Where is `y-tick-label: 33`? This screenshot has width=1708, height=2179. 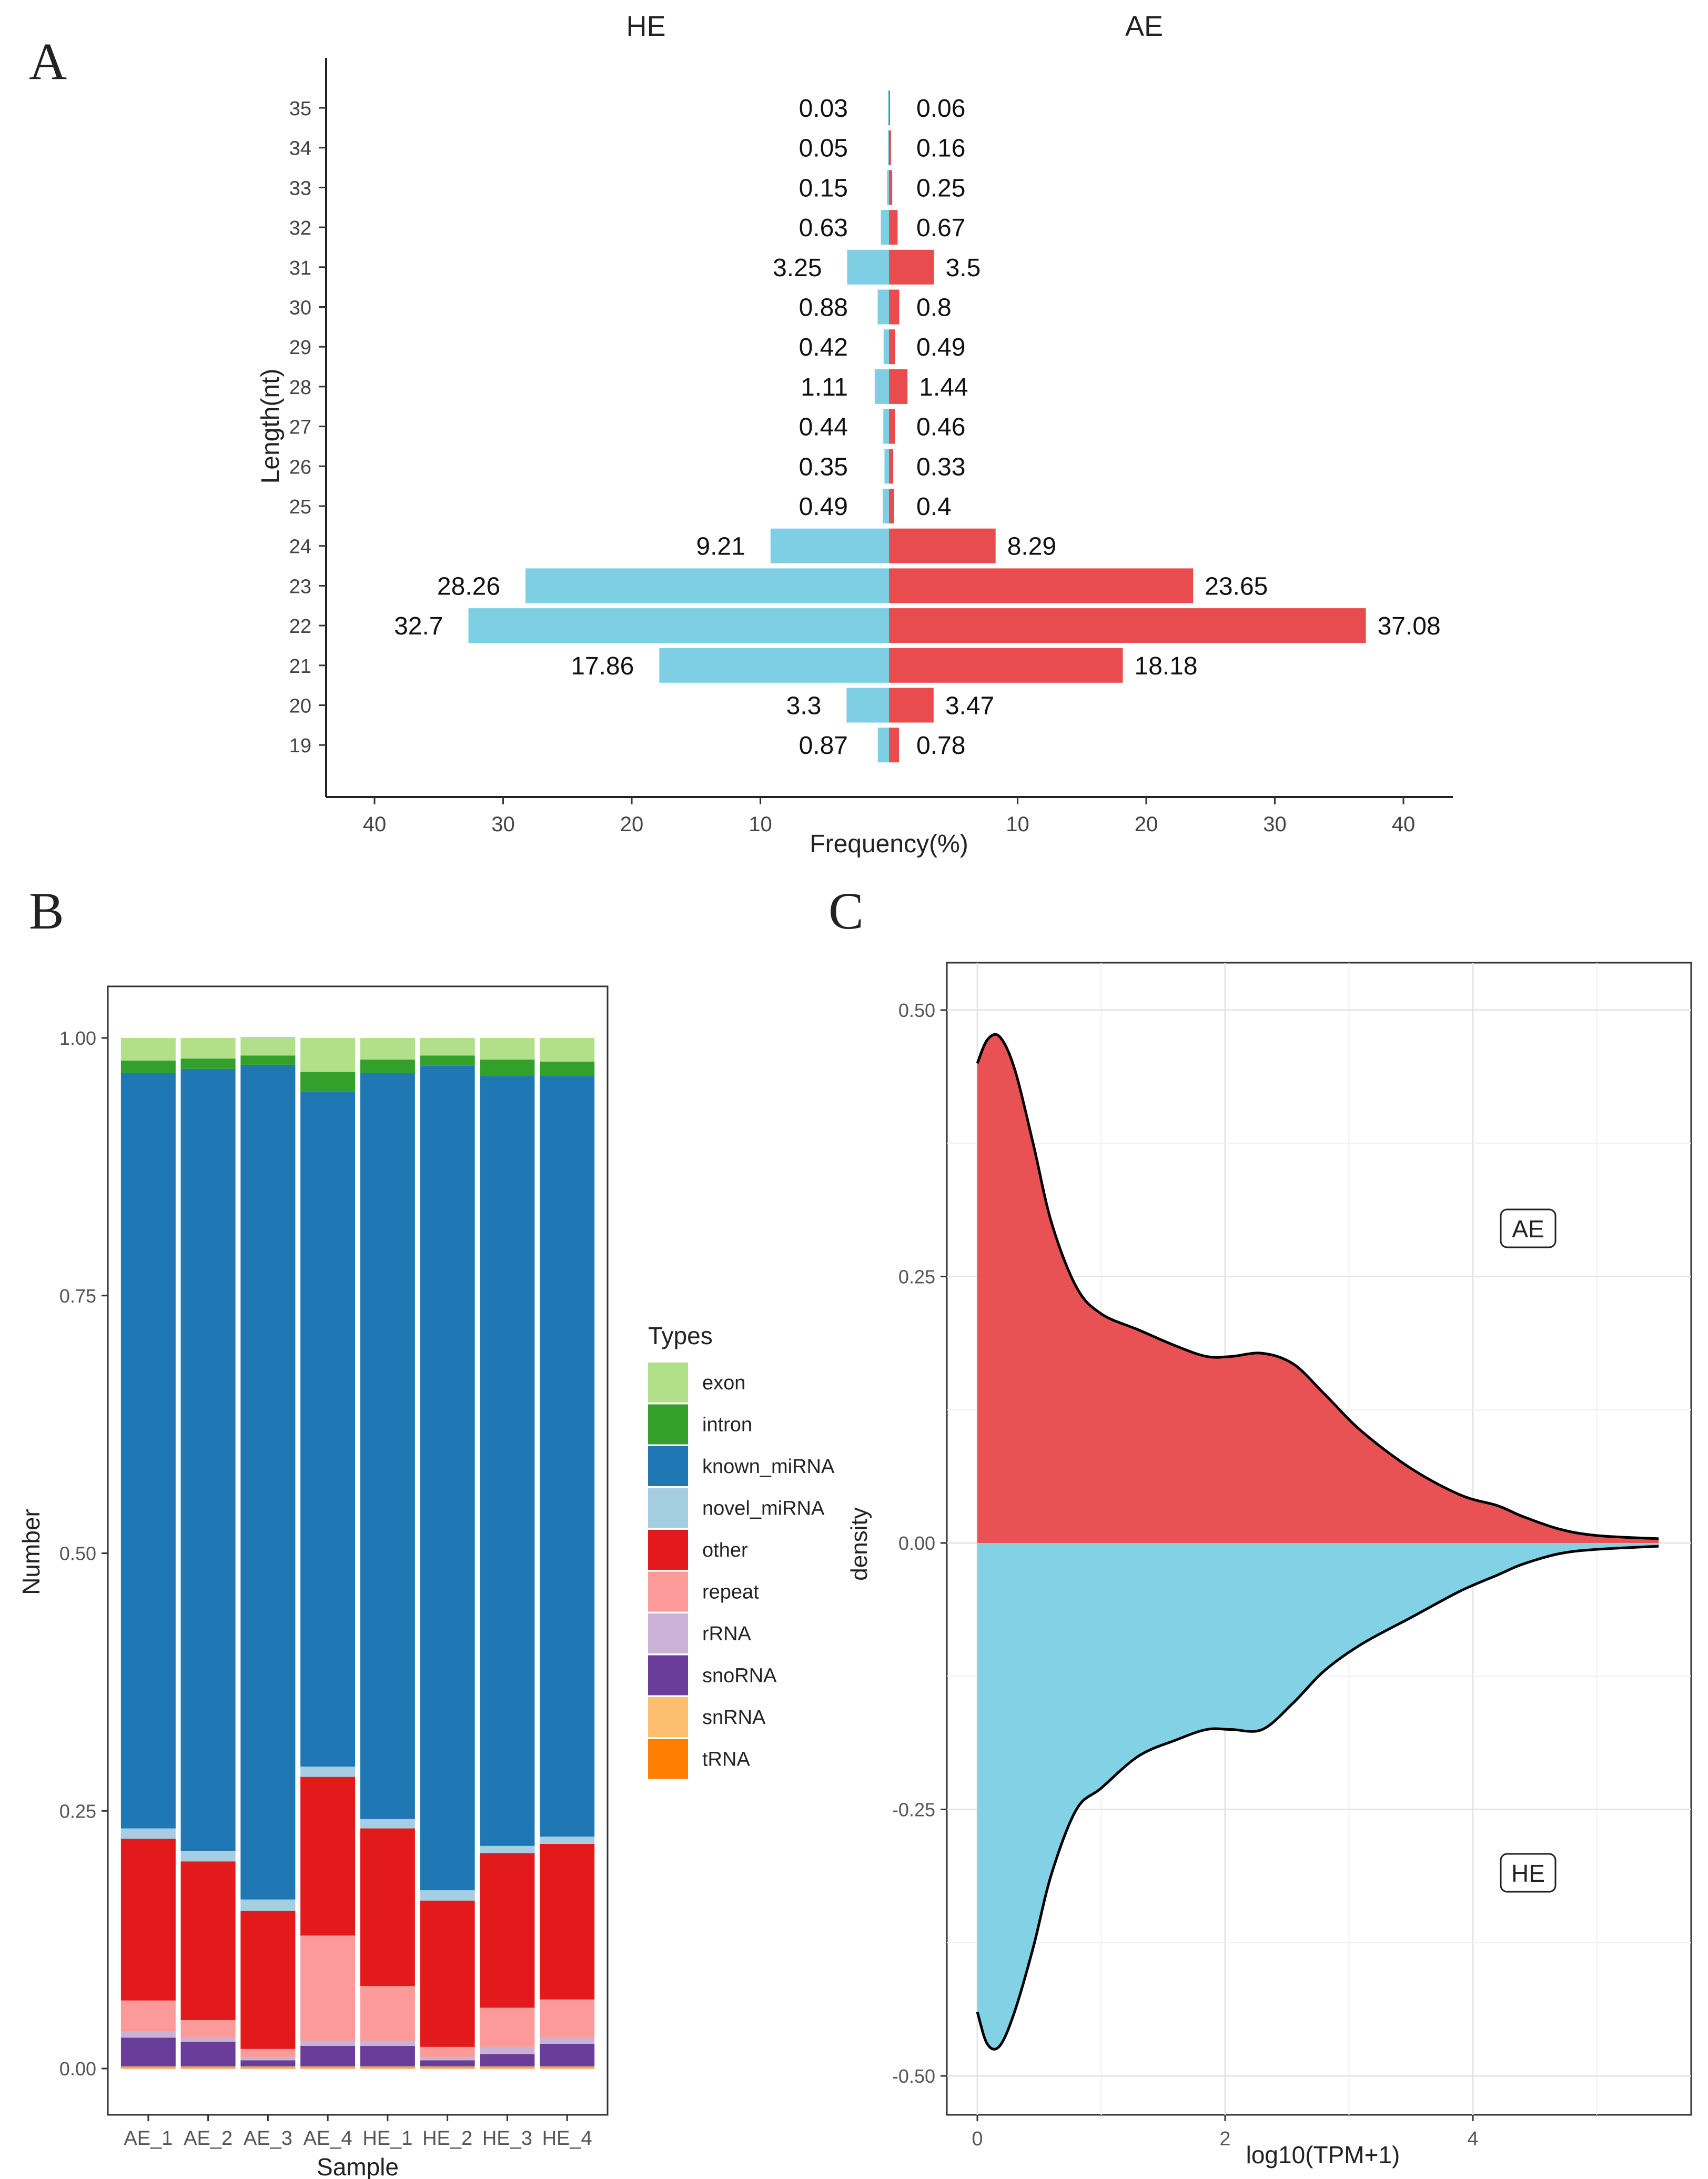 y-tick-label: 33 is located at coordinates (300, 188).